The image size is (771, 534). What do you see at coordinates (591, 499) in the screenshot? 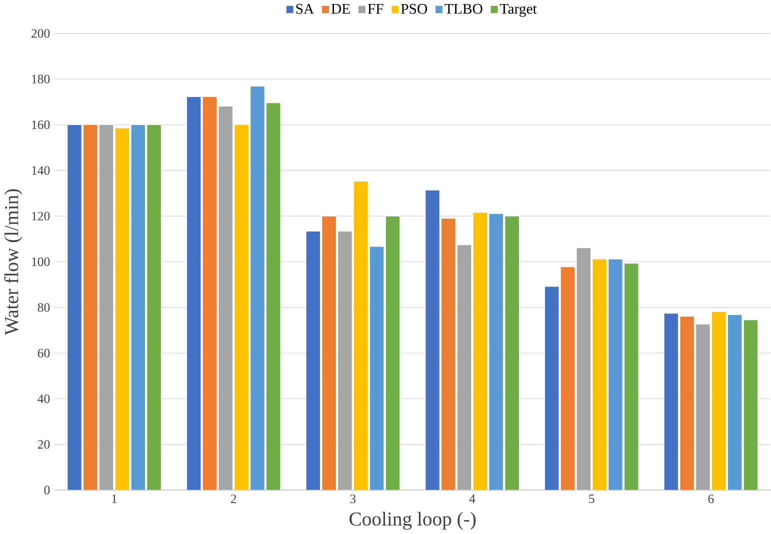
I see `x-tick-label: 5` at bounding box center [591, 499].